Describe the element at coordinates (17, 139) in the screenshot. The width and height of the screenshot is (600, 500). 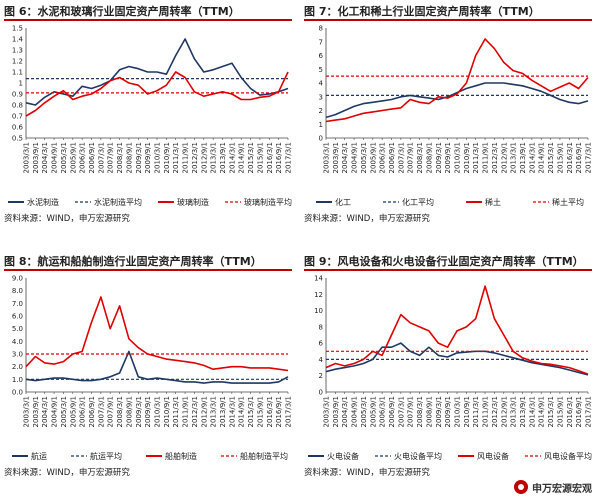
I see `y-tick-label: 0.5` at that location.